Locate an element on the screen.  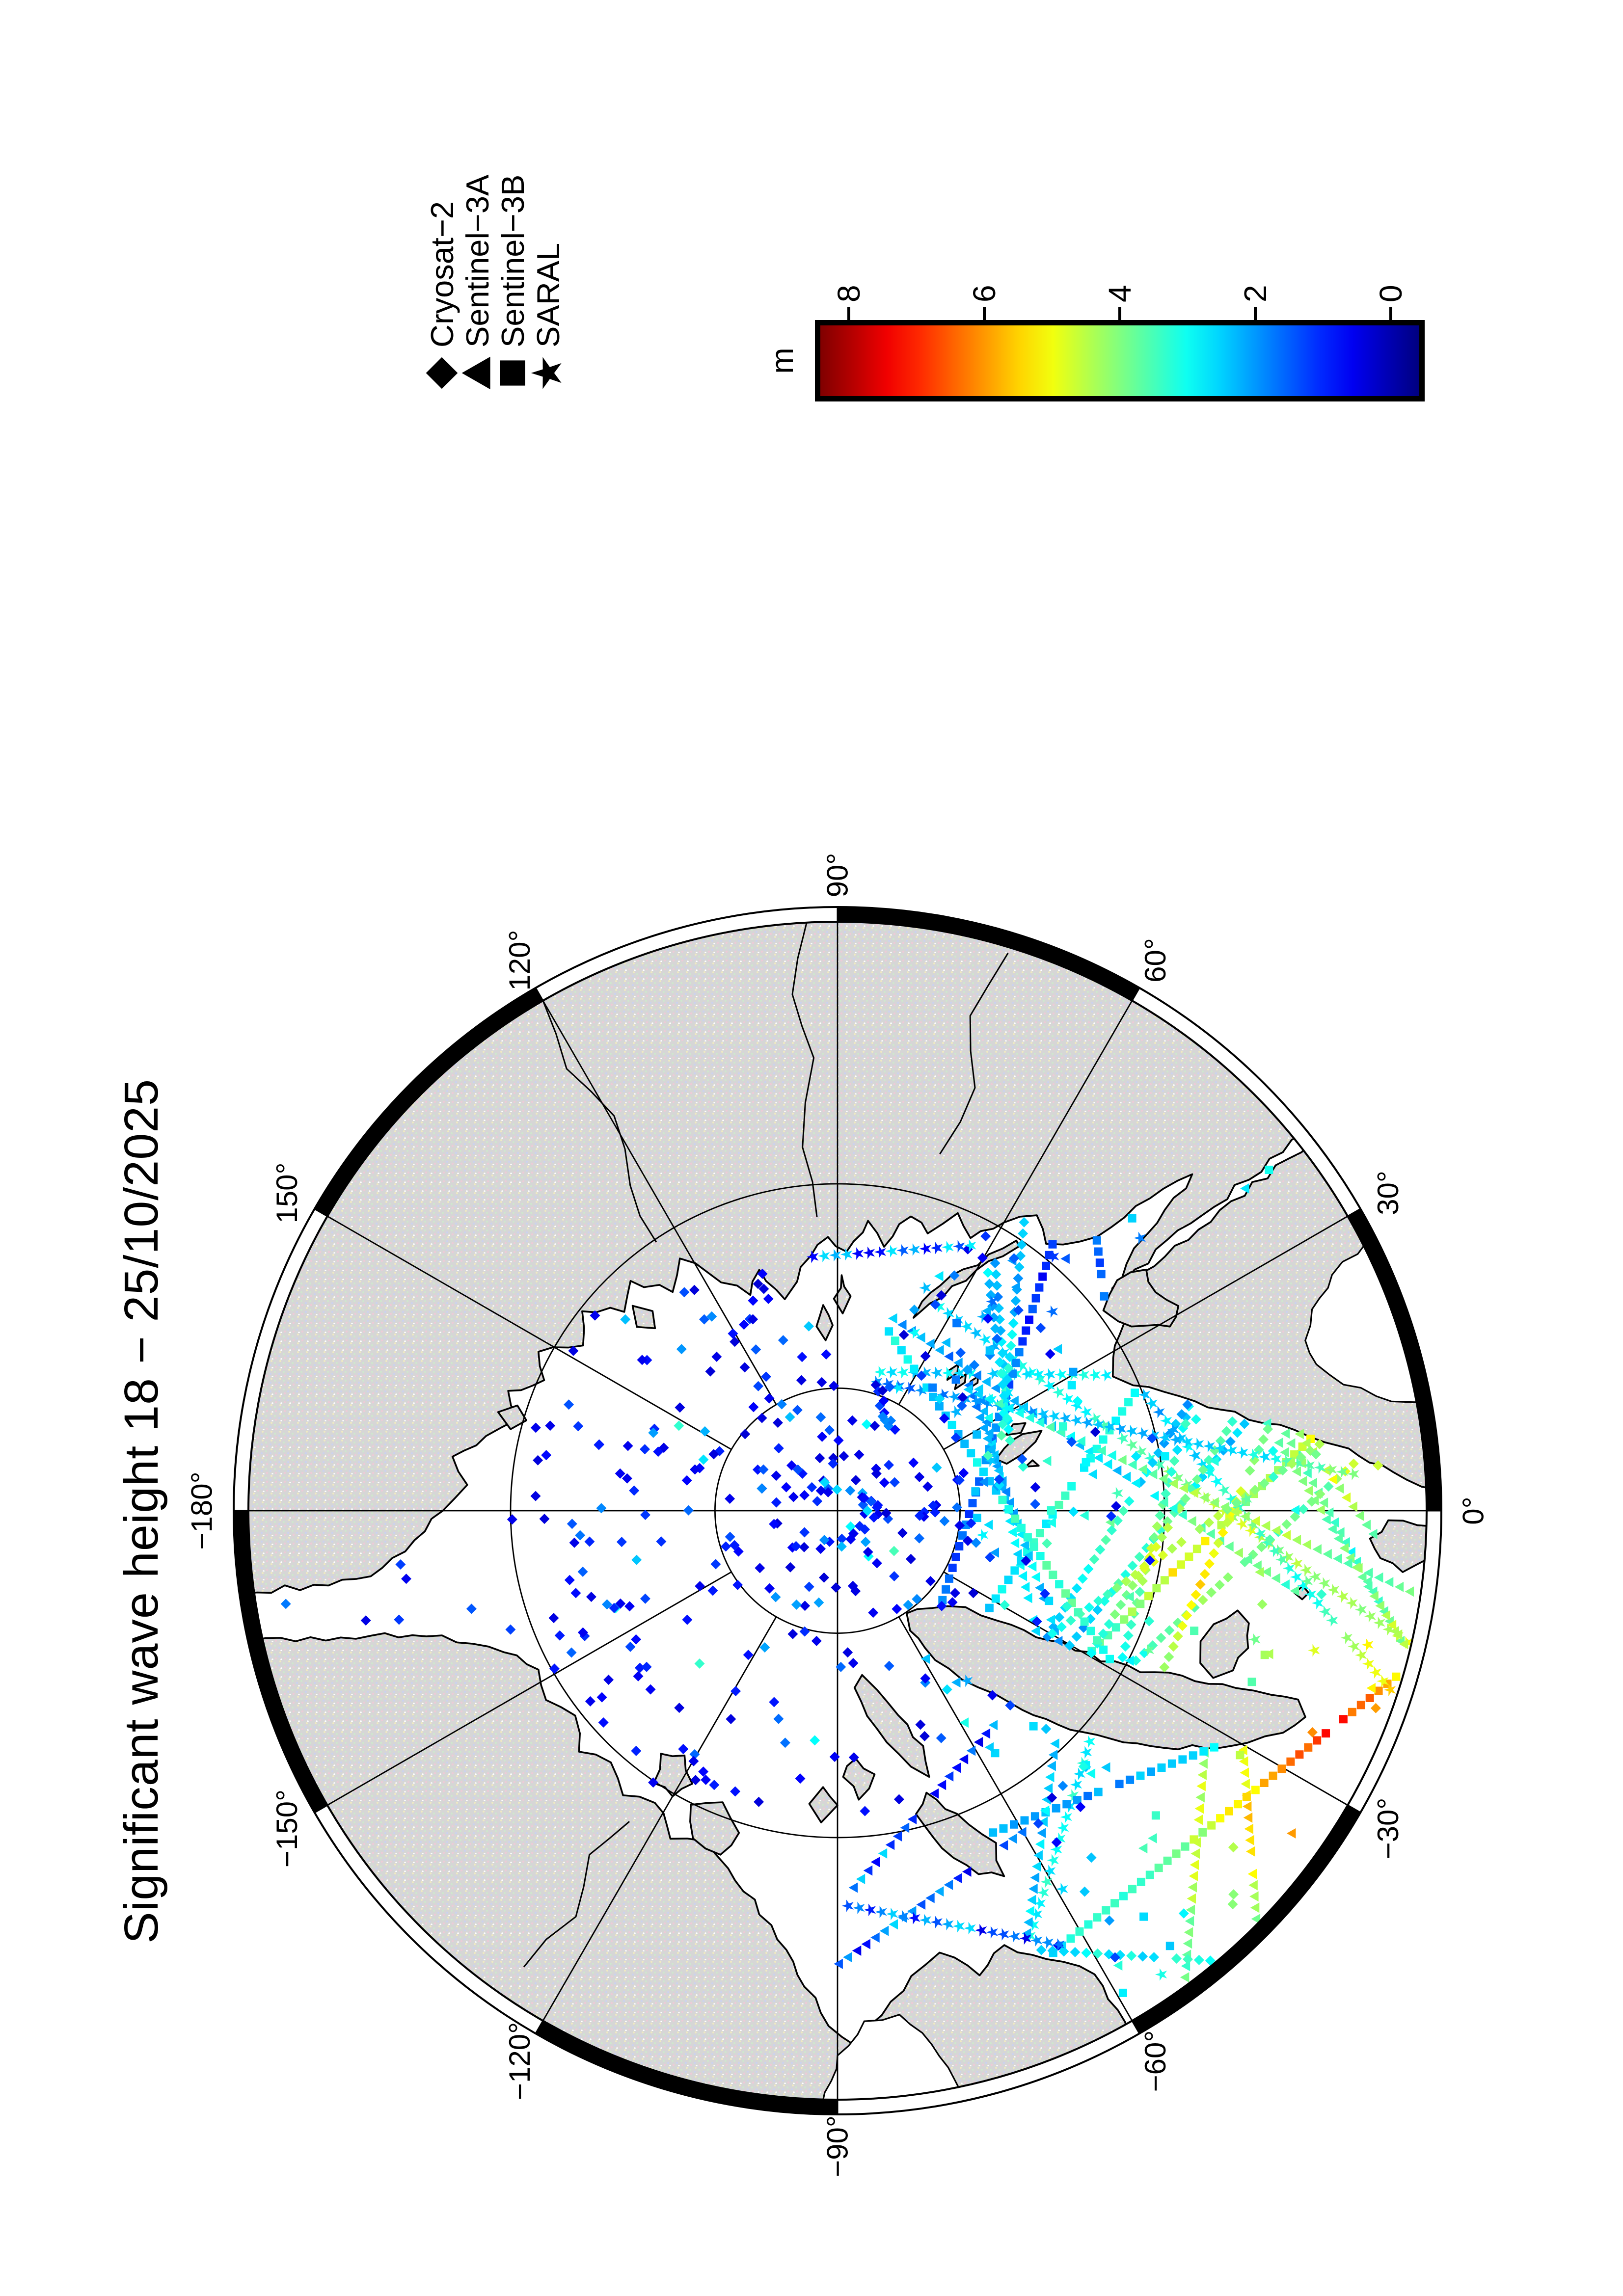
rim-label-lon-150: 150° is located at coordinates (286, 1192).